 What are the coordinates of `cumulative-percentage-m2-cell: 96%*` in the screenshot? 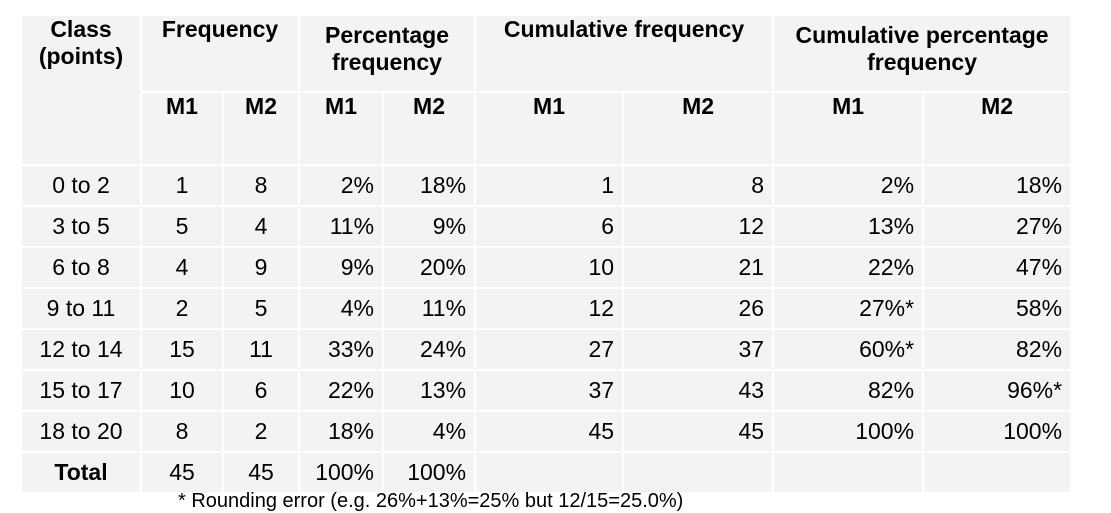 It's located at (997, 390).